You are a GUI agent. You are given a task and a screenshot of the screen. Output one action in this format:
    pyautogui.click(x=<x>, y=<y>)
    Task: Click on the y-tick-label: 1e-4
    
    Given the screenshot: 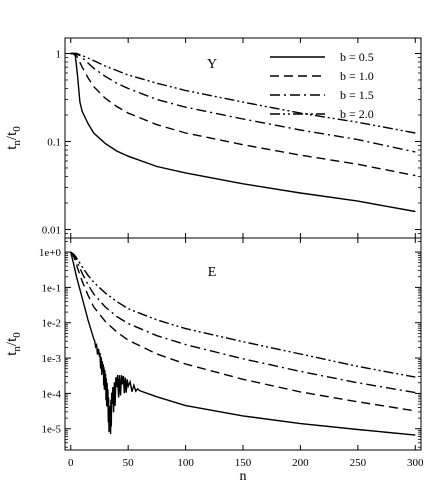 What is the action you would take?
    pyautogui.click(x=51, y=394)
    